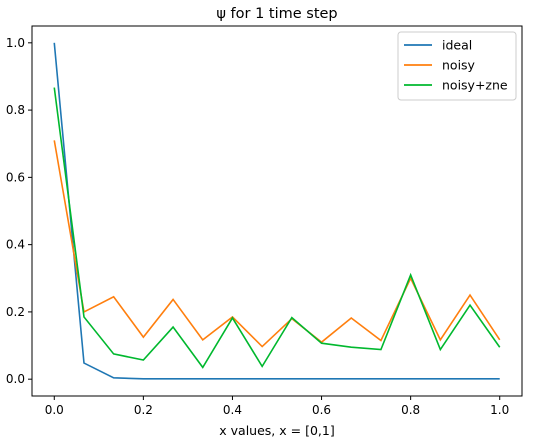 Image resolution: width=538 pixels, height=446 pixels. What do you see at coordinates (410, 410) in the screenshot?
I see `x-tick-label: 0.8` at bounding box center [410, 410].